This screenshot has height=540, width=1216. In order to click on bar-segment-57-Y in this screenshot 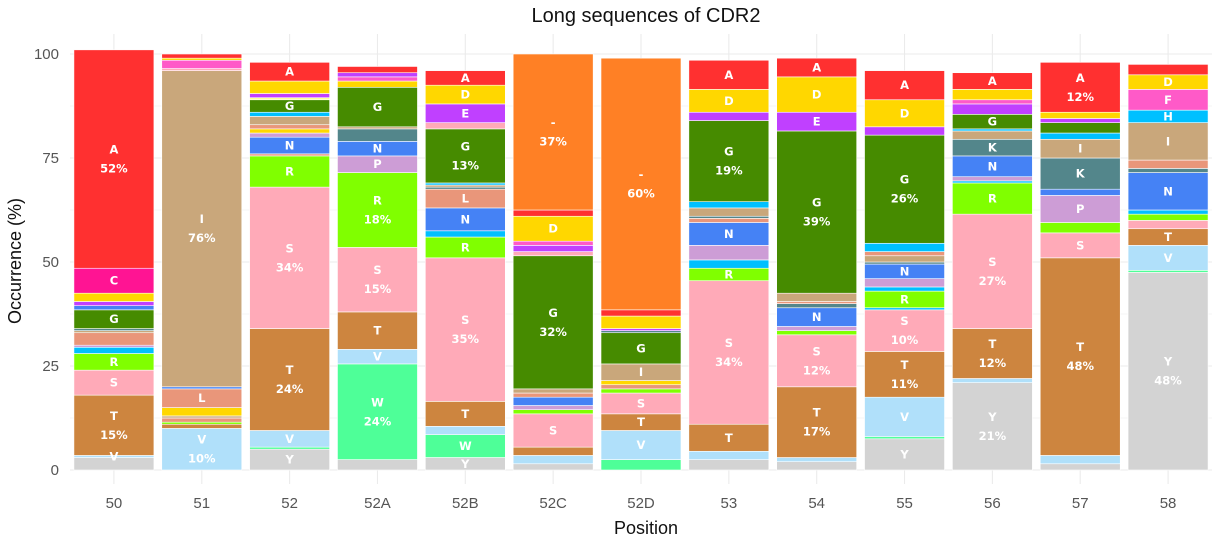, I will do `click(1080, 467)`.